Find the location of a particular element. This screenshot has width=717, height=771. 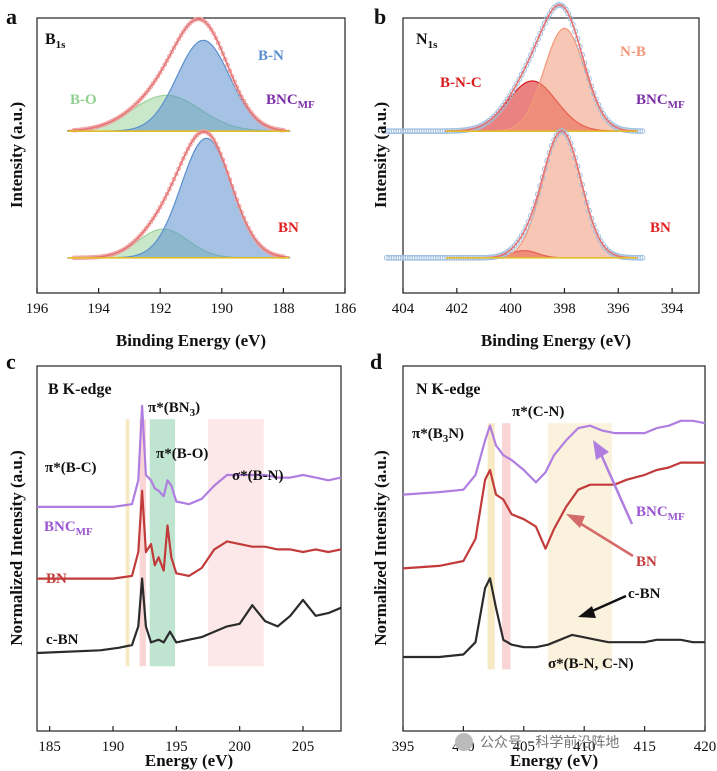

component-peak is located at coordinates (542, 194).